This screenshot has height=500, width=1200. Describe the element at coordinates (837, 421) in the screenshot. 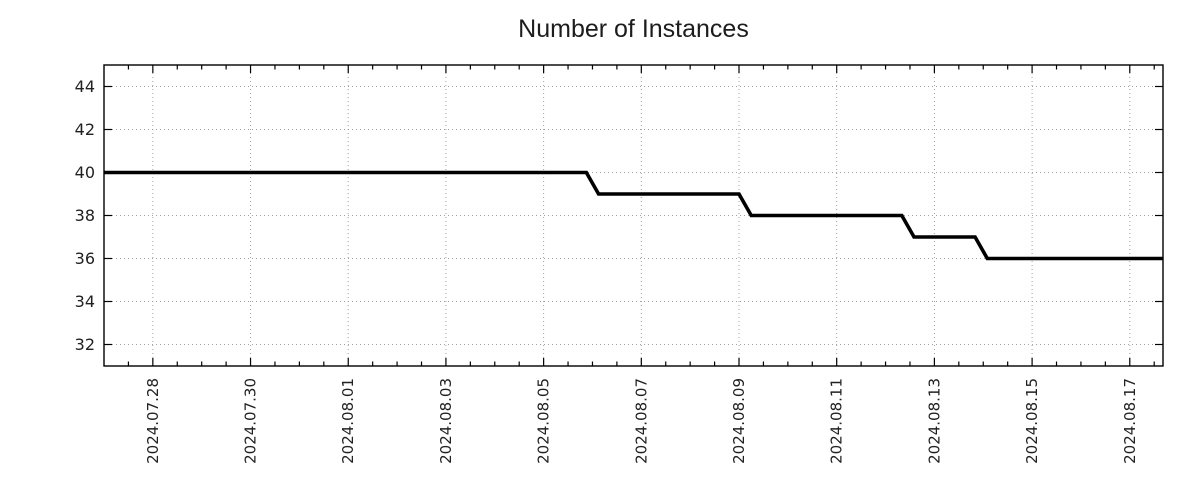

I see `x-tick-label: 2024.08.11` at that location.